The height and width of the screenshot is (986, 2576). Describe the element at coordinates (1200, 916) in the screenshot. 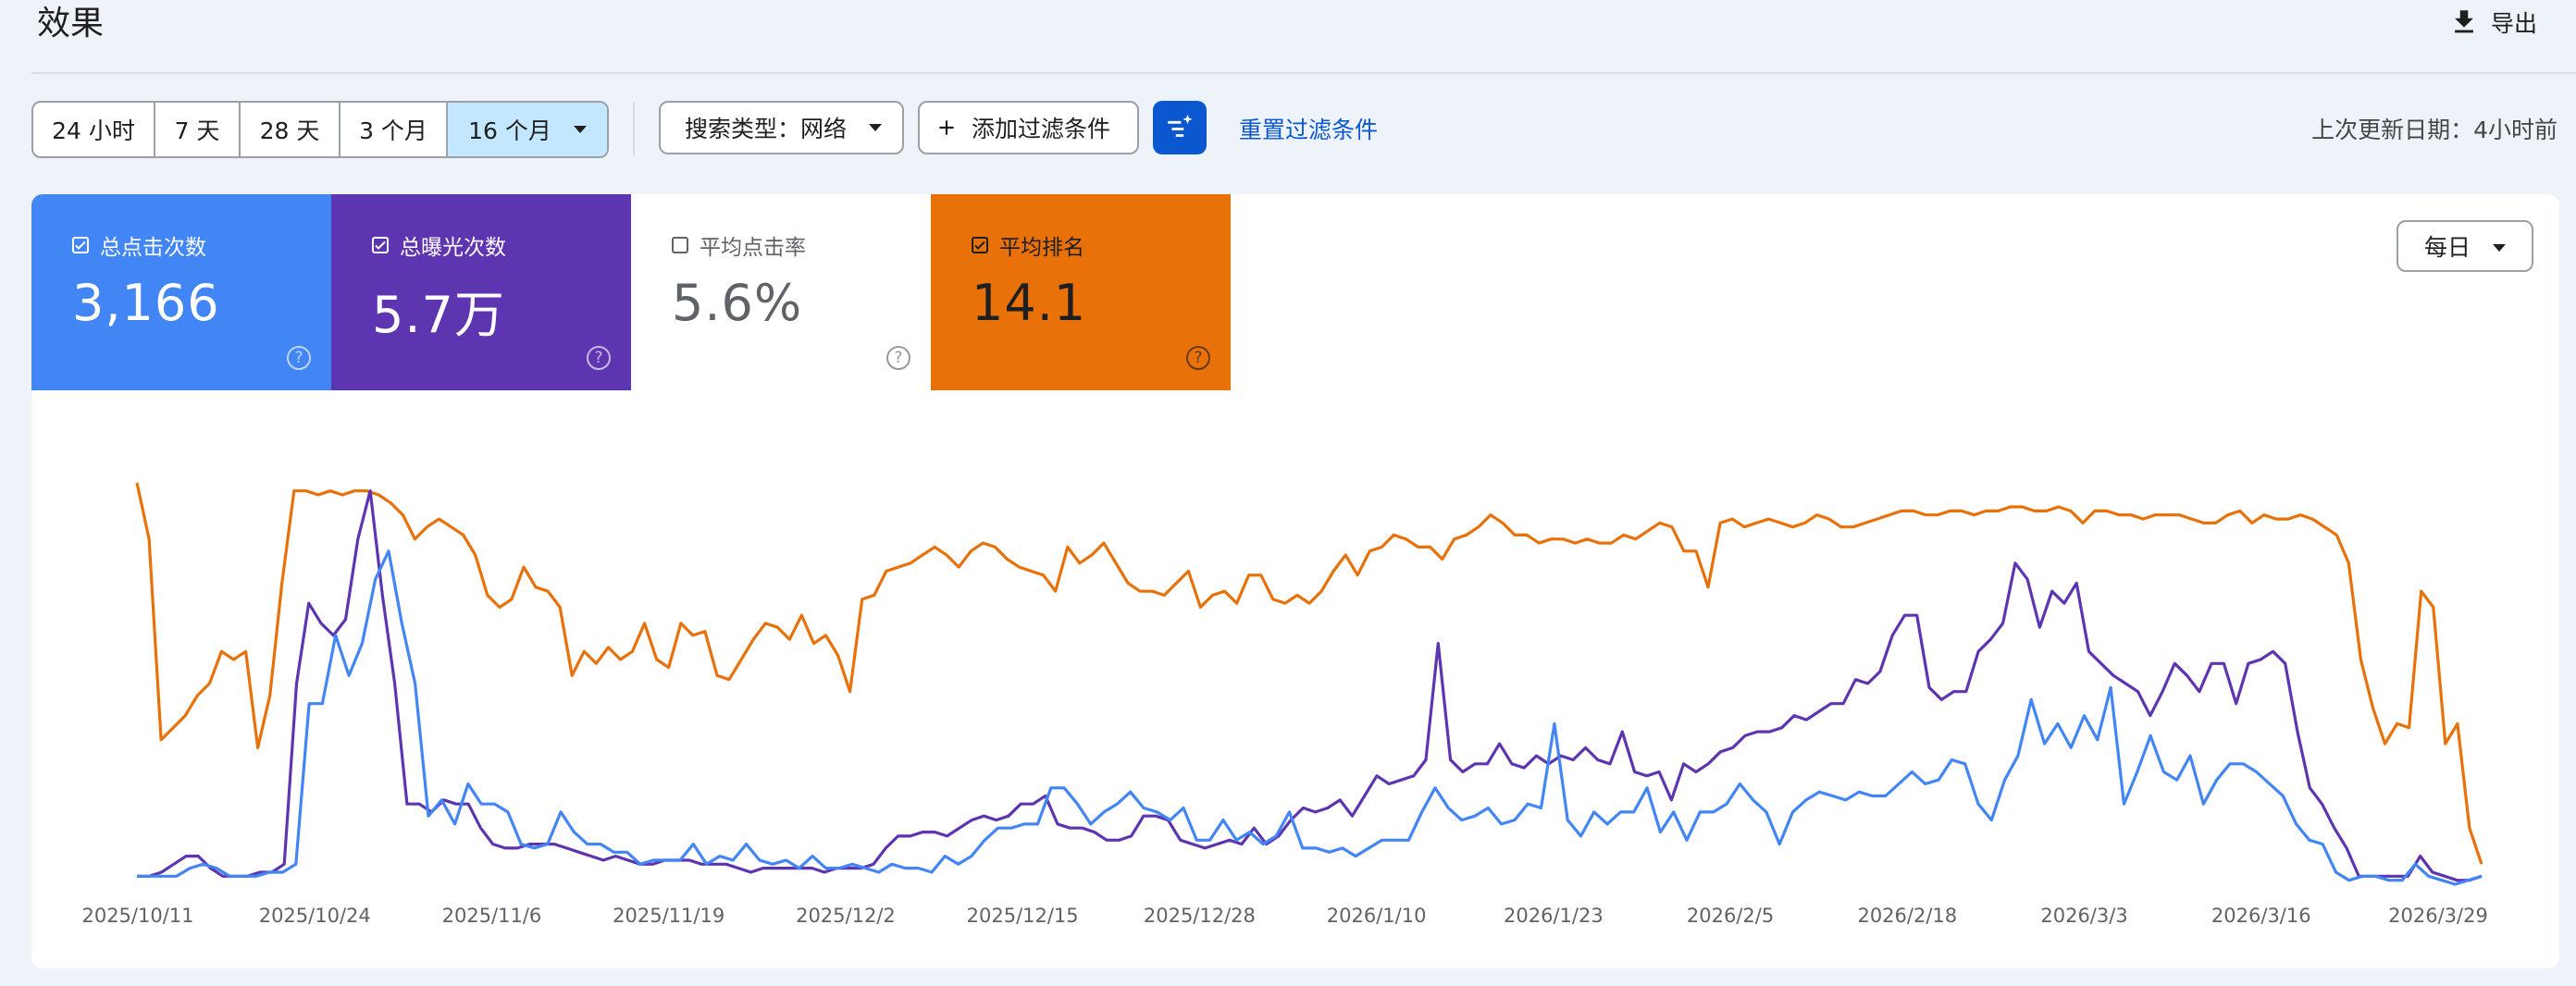

I see `x-tick-label: 2025/12/28` at that location.